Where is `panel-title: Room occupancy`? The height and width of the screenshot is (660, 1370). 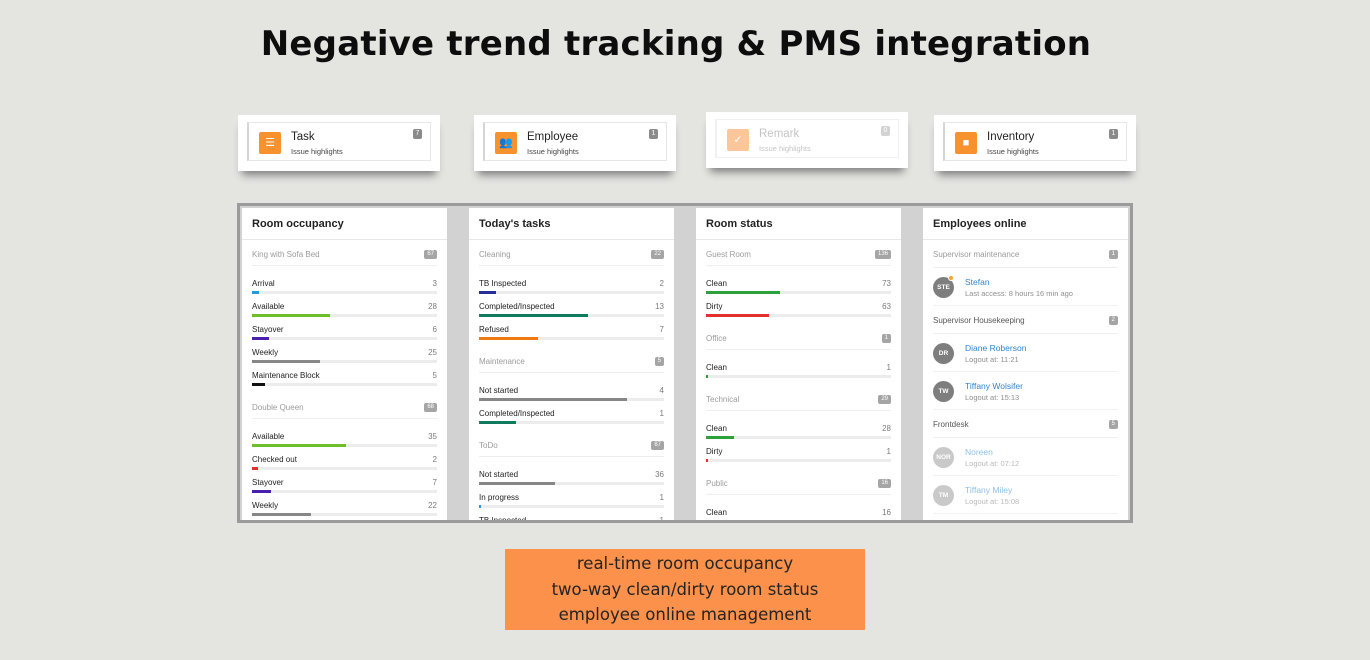 panel-title: Room occupancy is located at coordinates (344, 224).